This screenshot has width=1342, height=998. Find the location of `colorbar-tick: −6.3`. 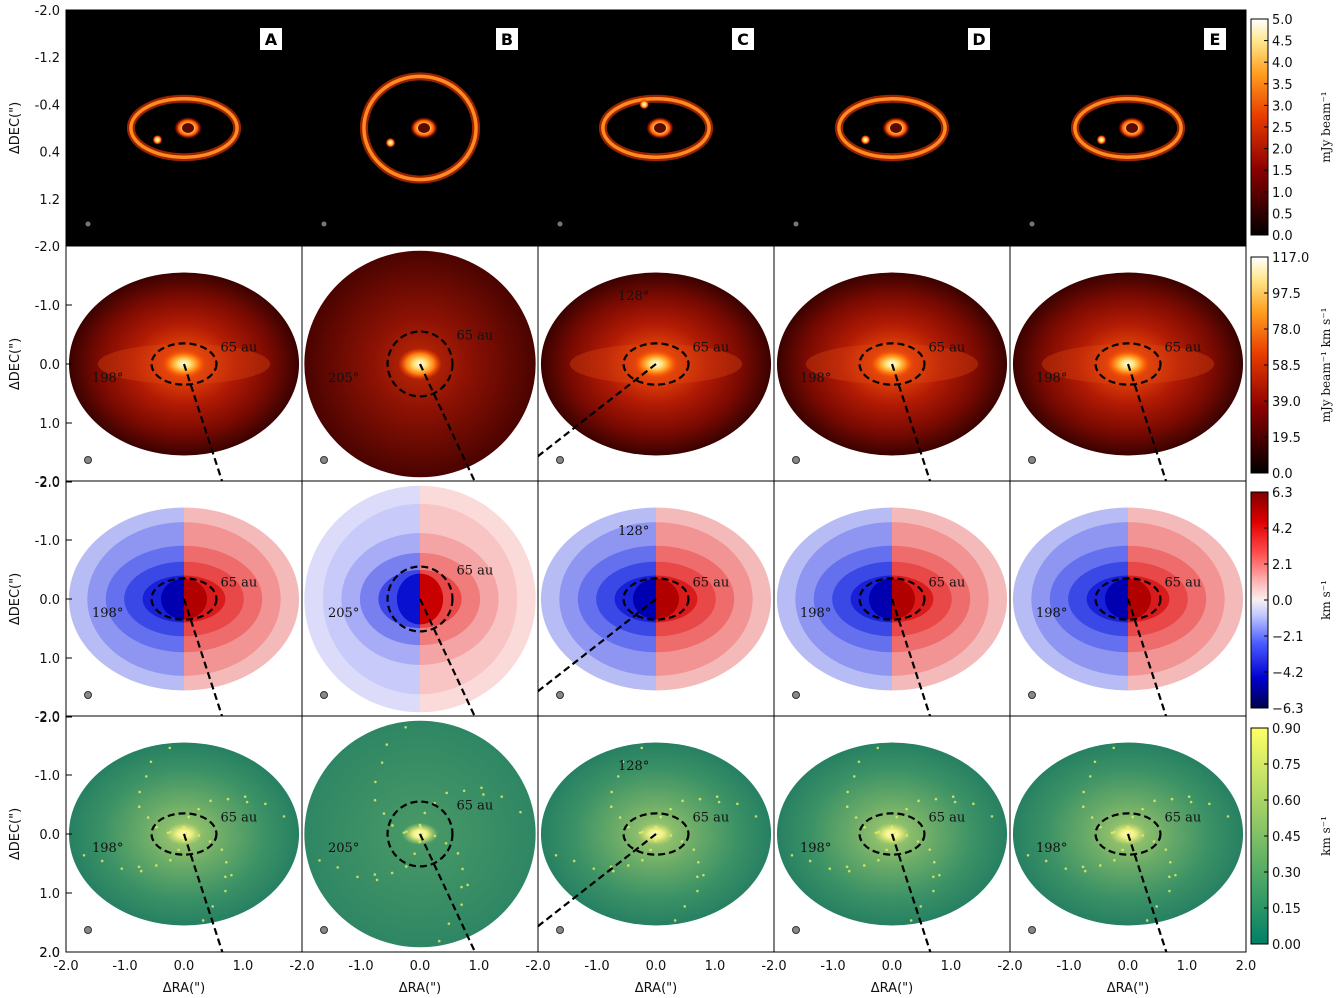

colorbar-tick: −6.3 is located at coordinates (1288, 709).